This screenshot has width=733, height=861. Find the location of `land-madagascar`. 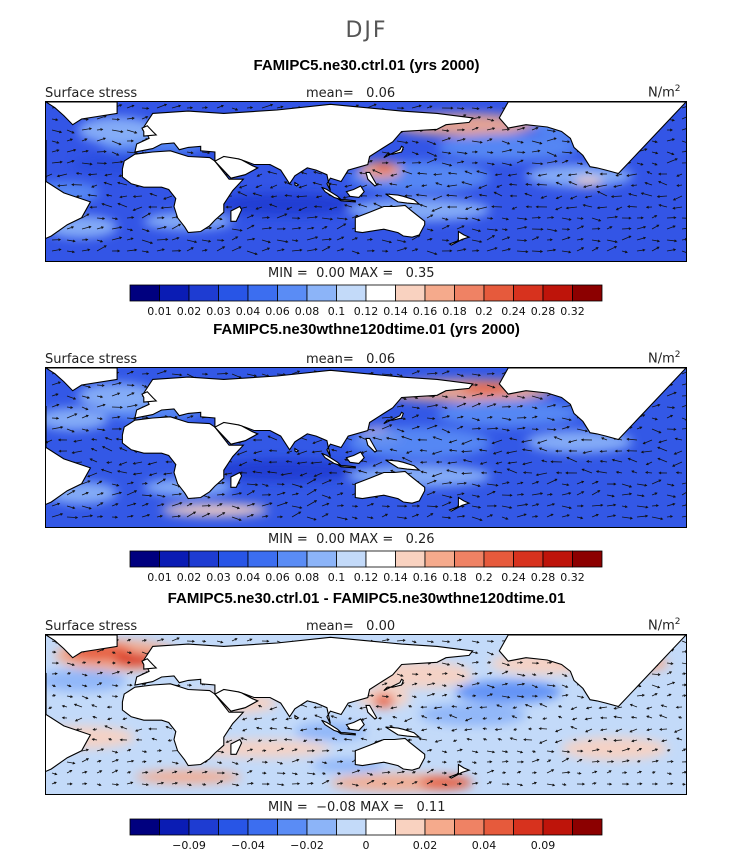

land-madagascar is located at coordinates (236, 746).